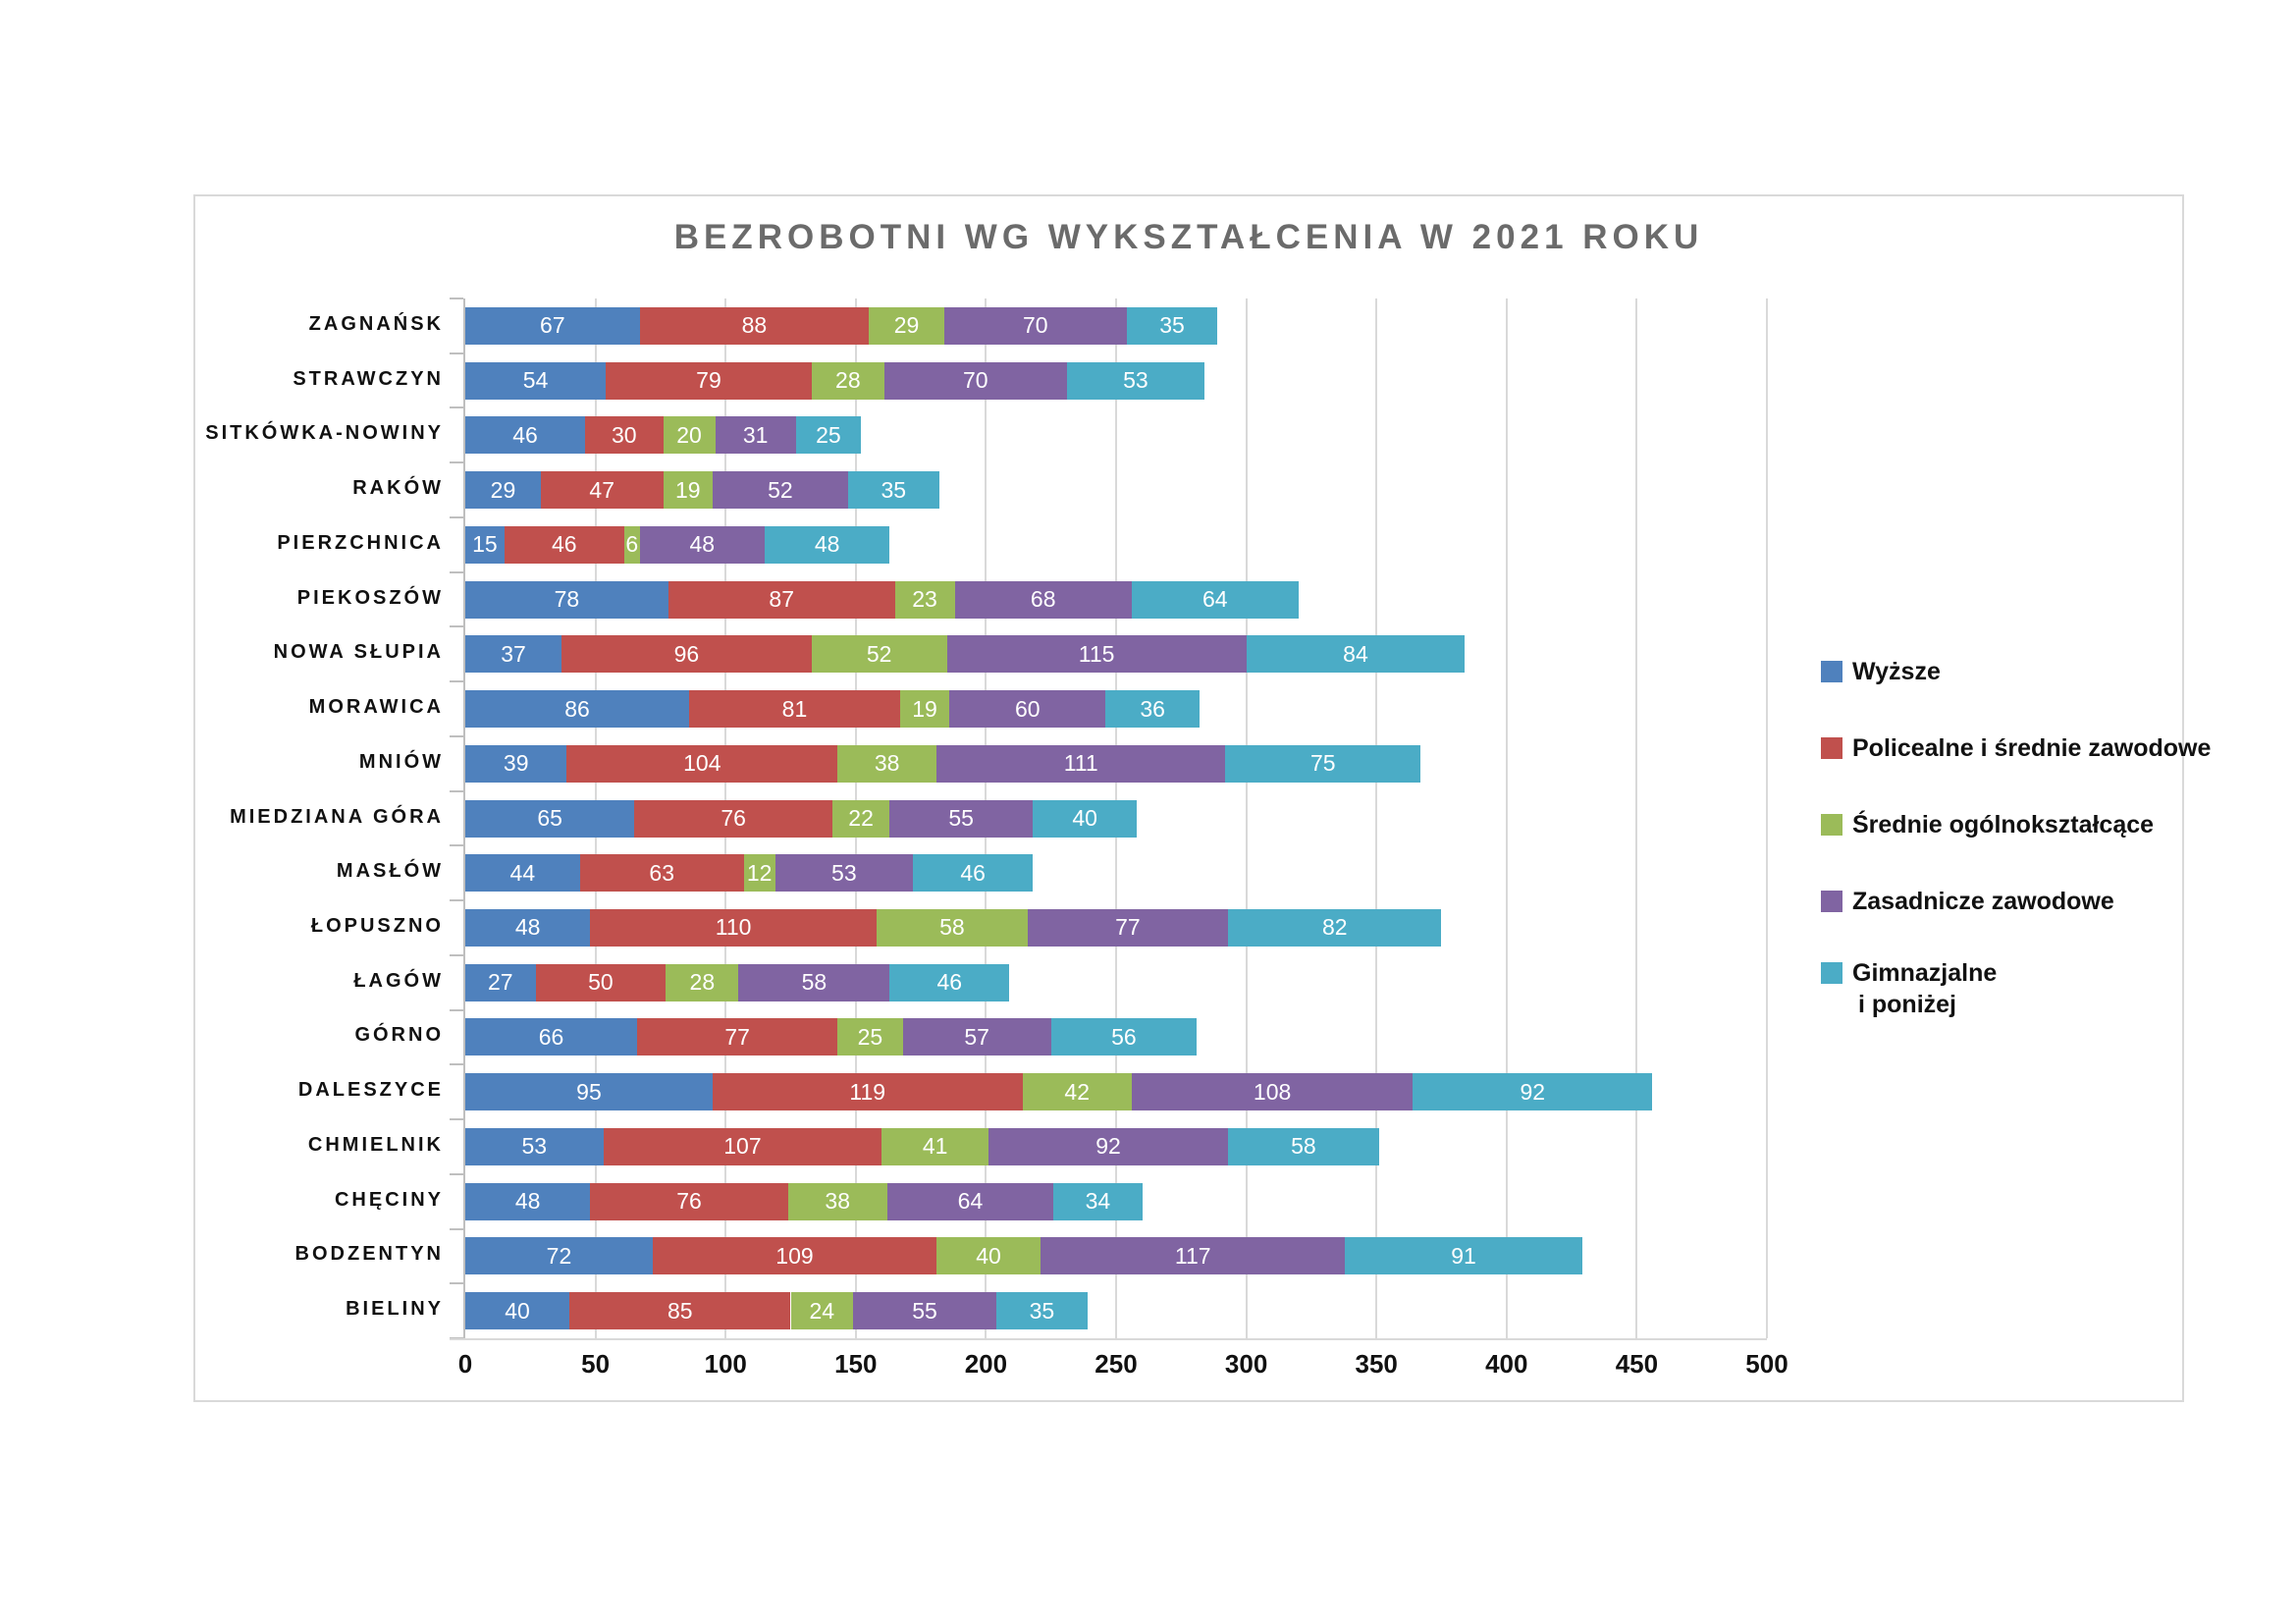 The height and width of the screenshot is (1624, 2296). What do you see at coordinates (564, 544) in the screenshot?
I see `bar-value-label: 46` at bounding box center [564, 544].